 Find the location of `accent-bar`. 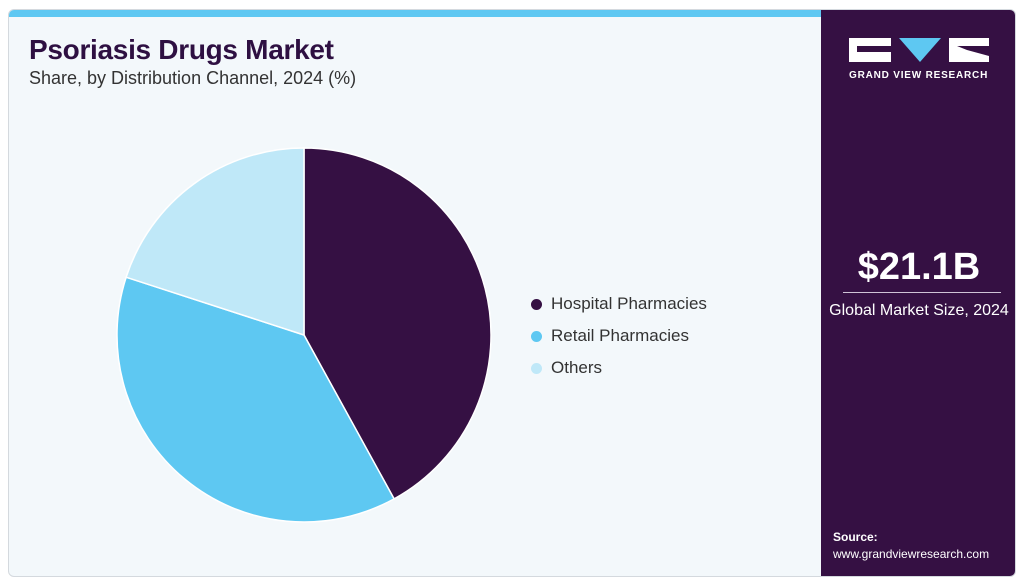

accent-bar is located at coordinates (415, 13).